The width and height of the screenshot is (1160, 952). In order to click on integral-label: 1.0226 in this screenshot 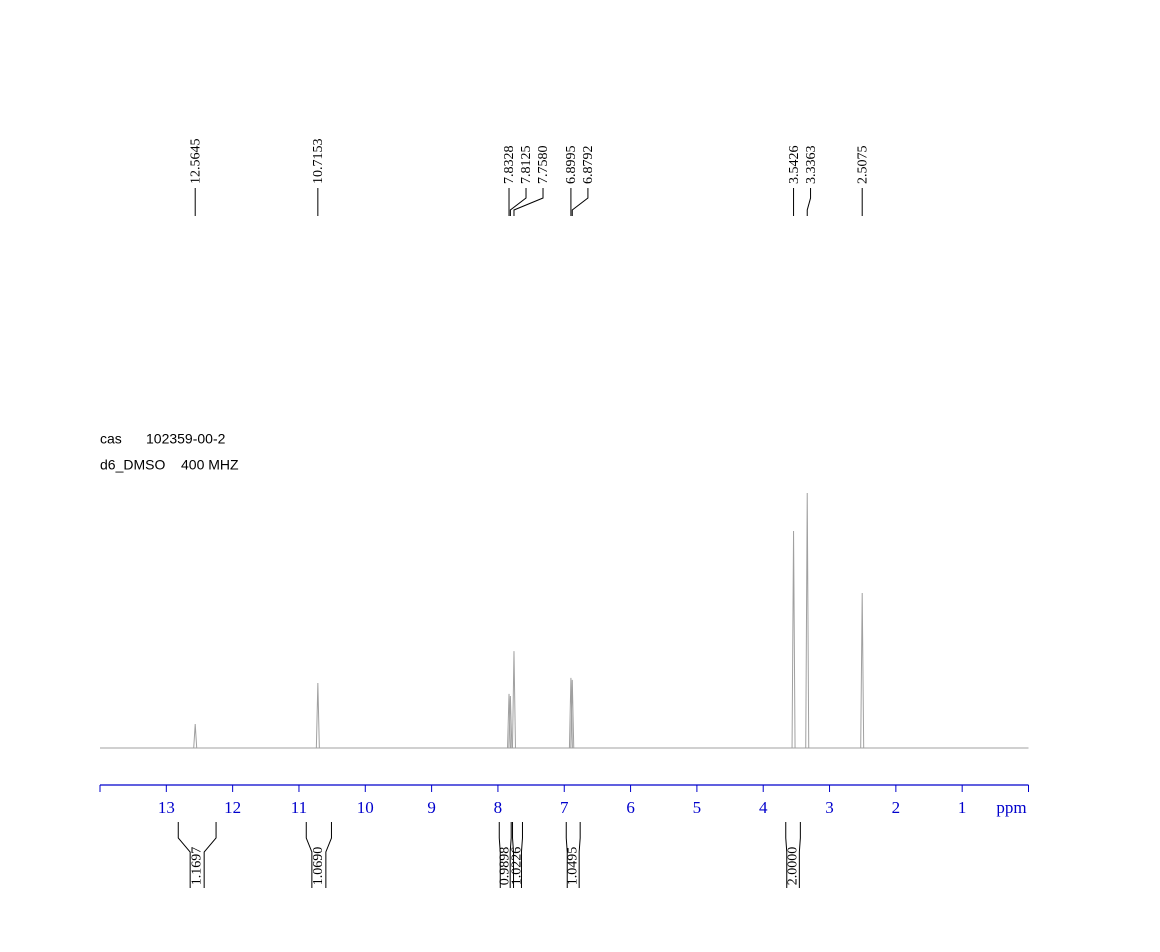, I will do `click(517, 866)`.